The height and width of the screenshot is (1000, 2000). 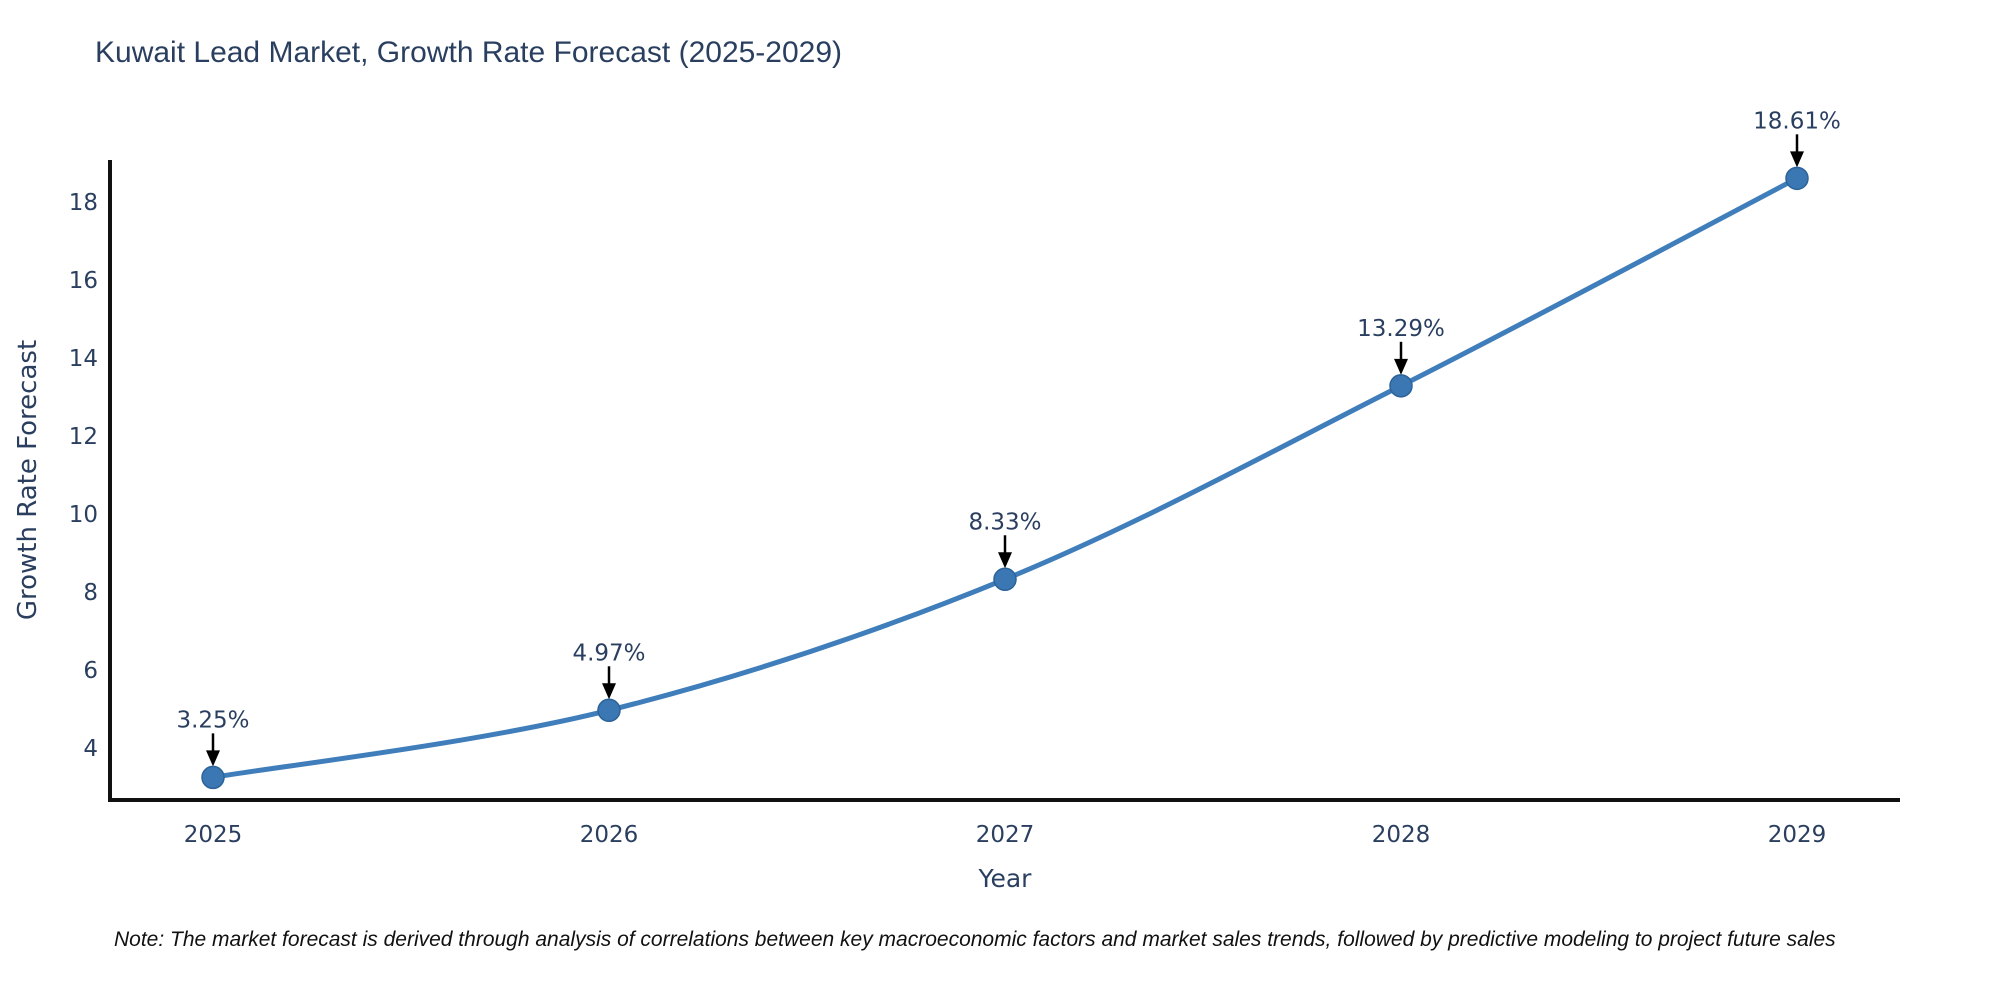 I want to click on data-label: 4.97%, so click(x=608, y=653).